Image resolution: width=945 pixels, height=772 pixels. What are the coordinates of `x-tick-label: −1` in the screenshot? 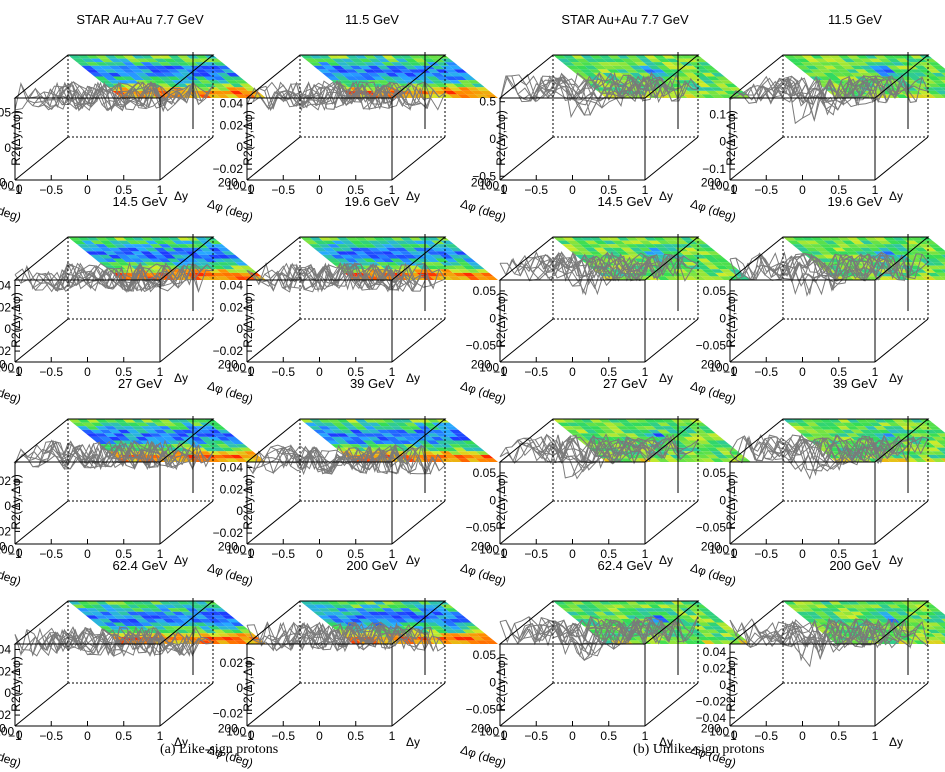 It's located at (247, 190).